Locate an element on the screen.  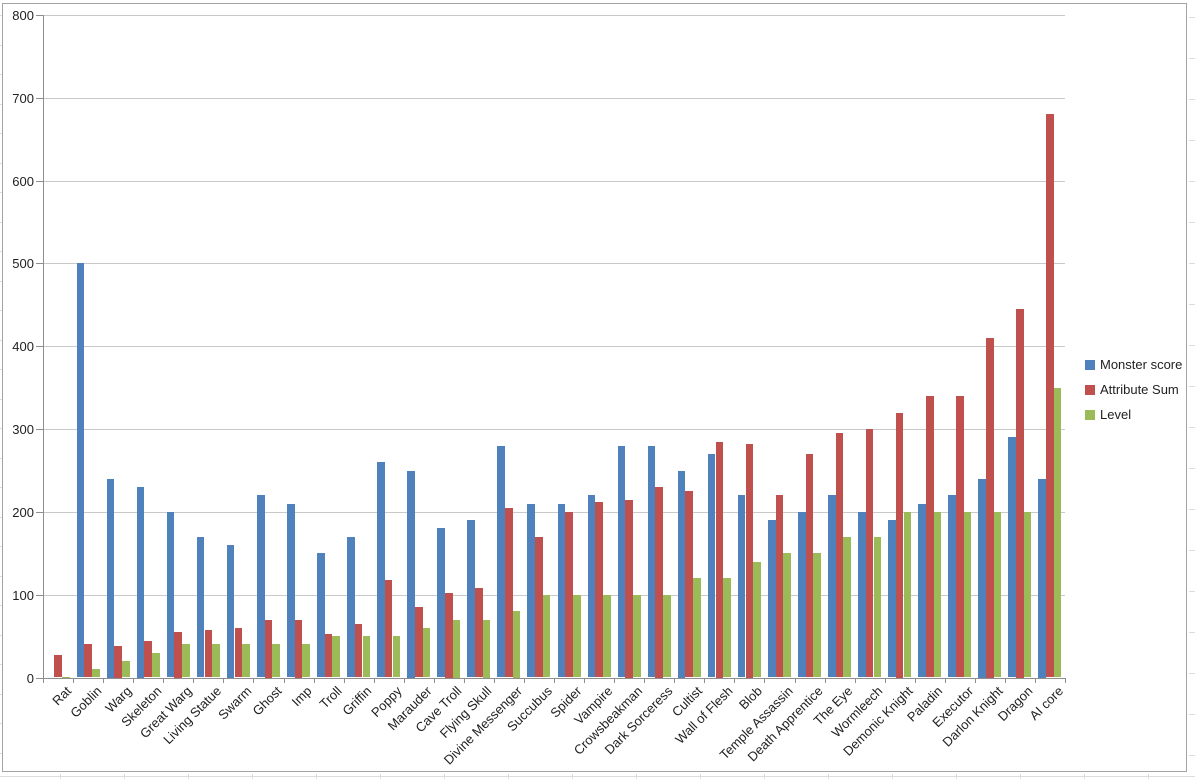
bar-monster-score-ai-core is located at coordinates (1042, 578).